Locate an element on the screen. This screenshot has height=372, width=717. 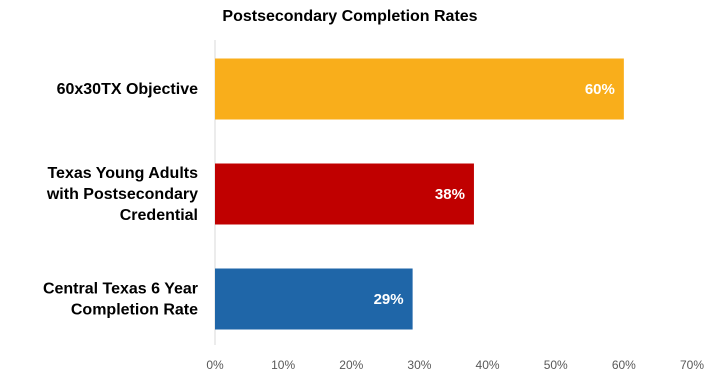
category-label-2-0: Central Texas 6 Year is located at coordinates (120, 289).